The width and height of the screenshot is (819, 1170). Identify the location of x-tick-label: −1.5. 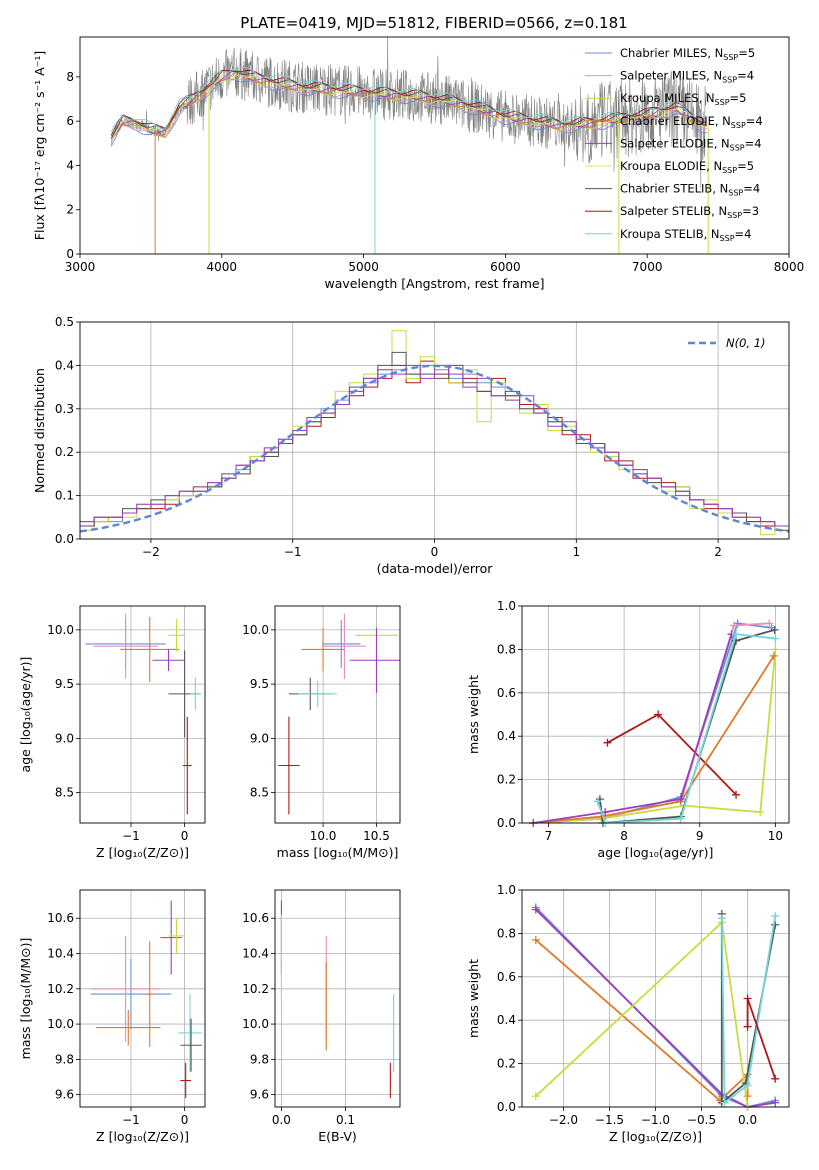
(609, 1120).